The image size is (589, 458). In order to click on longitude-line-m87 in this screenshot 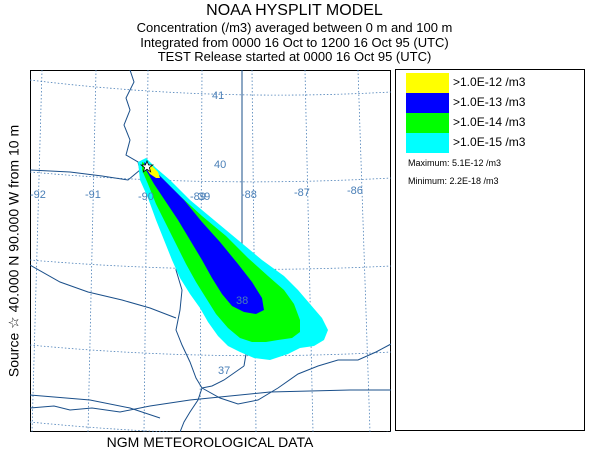, I will do `click(309, 251)`.